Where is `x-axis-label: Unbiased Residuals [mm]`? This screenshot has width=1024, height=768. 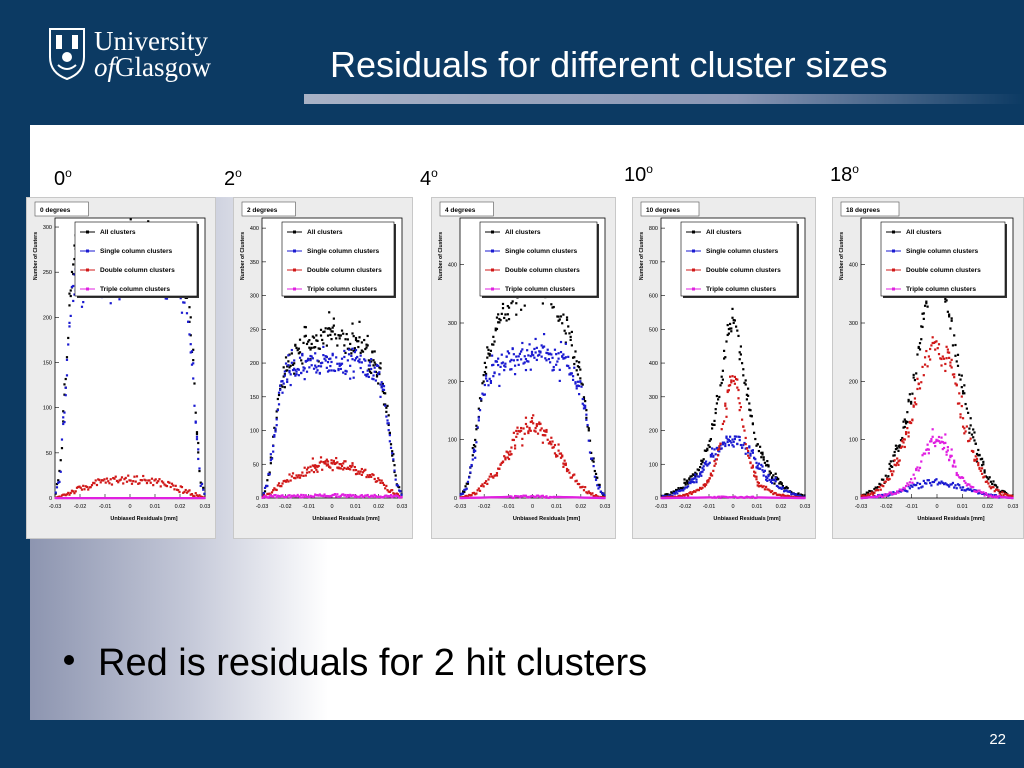 x-axis-label: Unbiased Residuals [mm] is located at coordinates (546, 519).